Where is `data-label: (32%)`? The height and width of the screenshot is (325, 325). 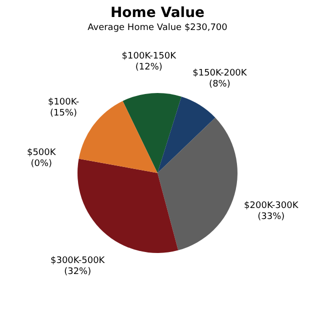 data-label: (32%) is located at coordinates (78, 271).